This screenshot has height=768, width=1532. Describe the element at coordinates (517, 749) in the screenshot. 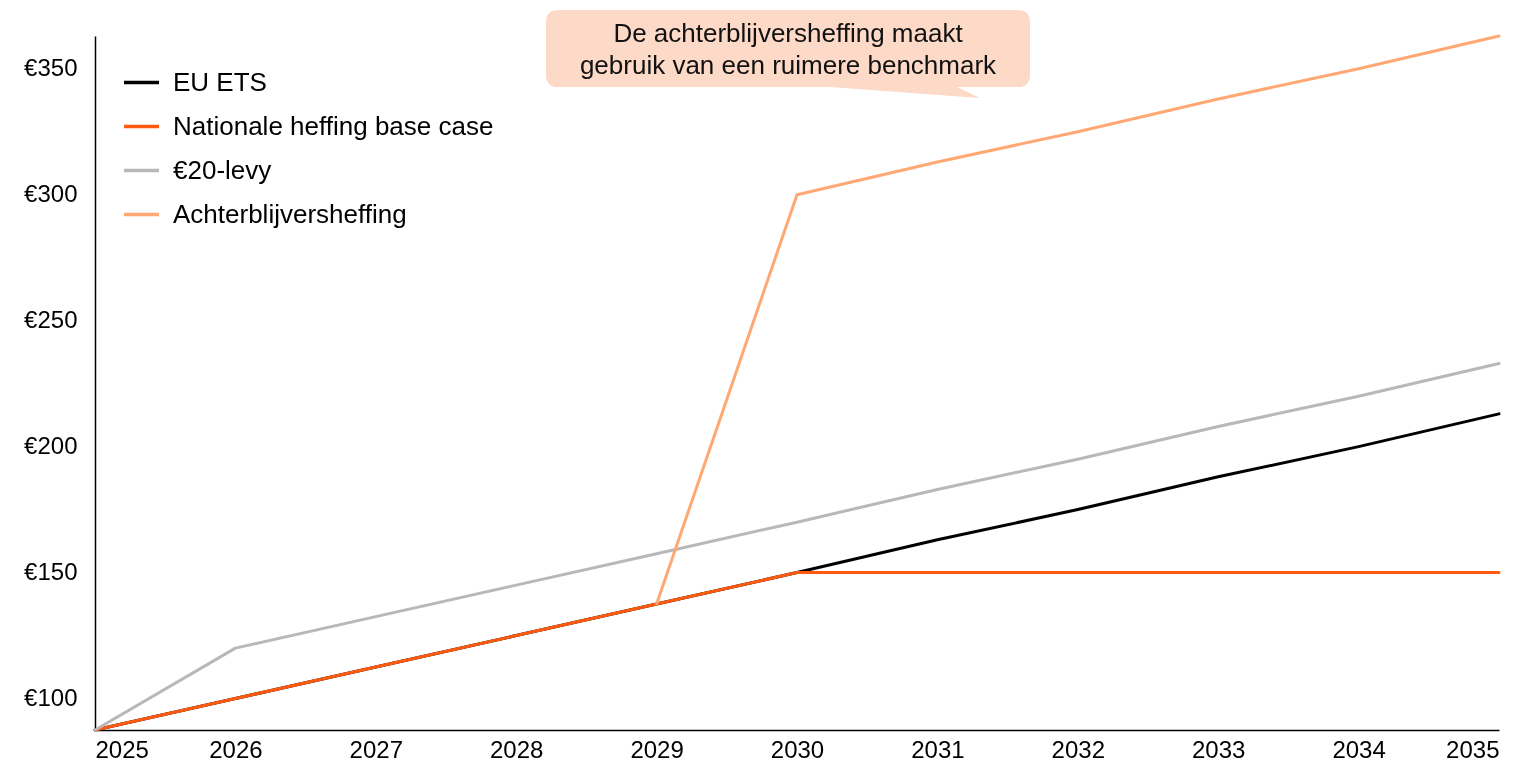

I see `x-tick-label: 2028` at that location.